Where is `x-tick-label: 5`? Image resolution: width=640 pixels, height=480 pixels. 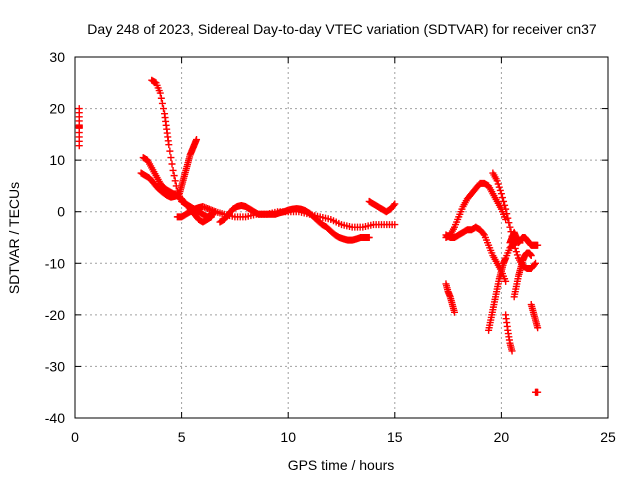 x-tick-label: 5 is located at coordinates (182, 437).